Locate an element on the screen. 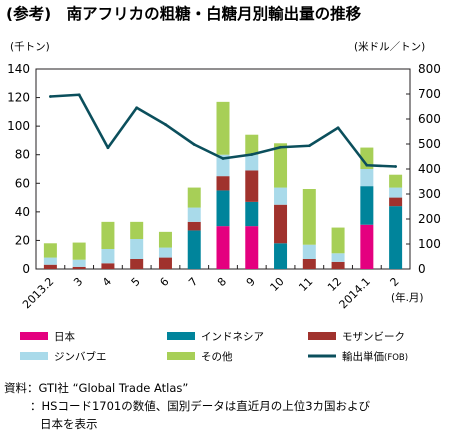 The width and height of the screenshot is (450, 434). x-tick-label: 12 is located at coordinates (334, 284).